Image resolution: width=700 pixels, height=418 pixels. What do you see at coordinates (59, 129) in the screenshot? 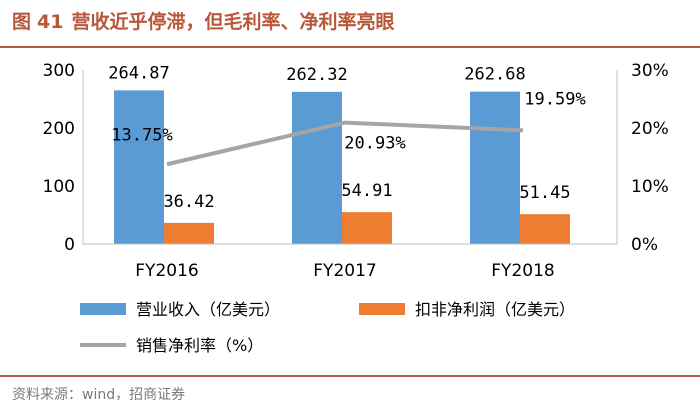
I see `y-left-tick-label: 200` at bounding box center [59, 129].